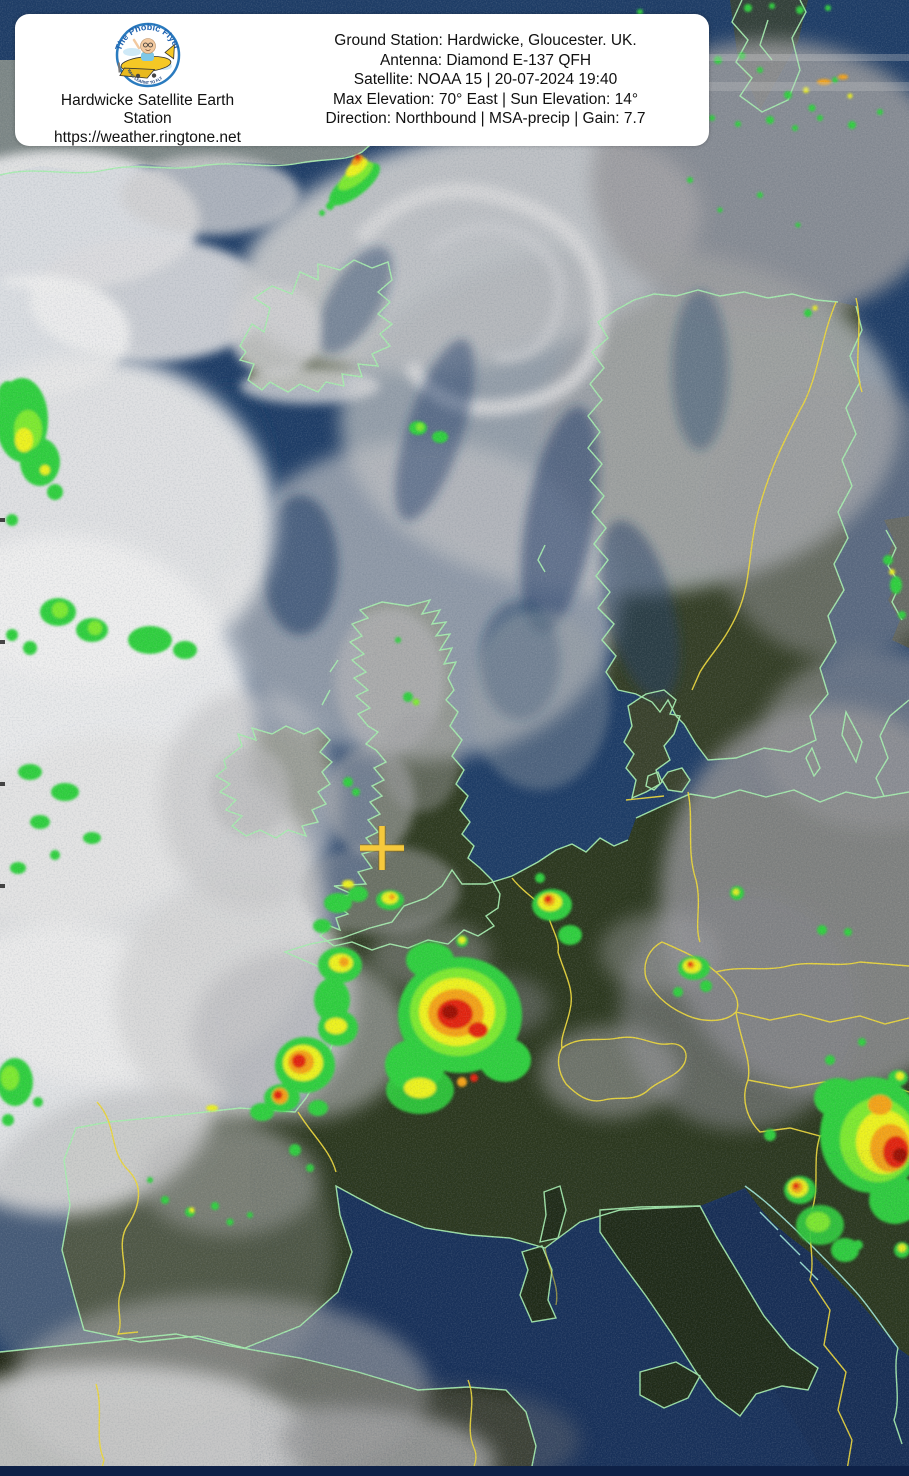 The width and height of the screenshot is (909, 1476). I want to click on station-name: Hardwicke Satellite Earth Station, so click(147, 109).